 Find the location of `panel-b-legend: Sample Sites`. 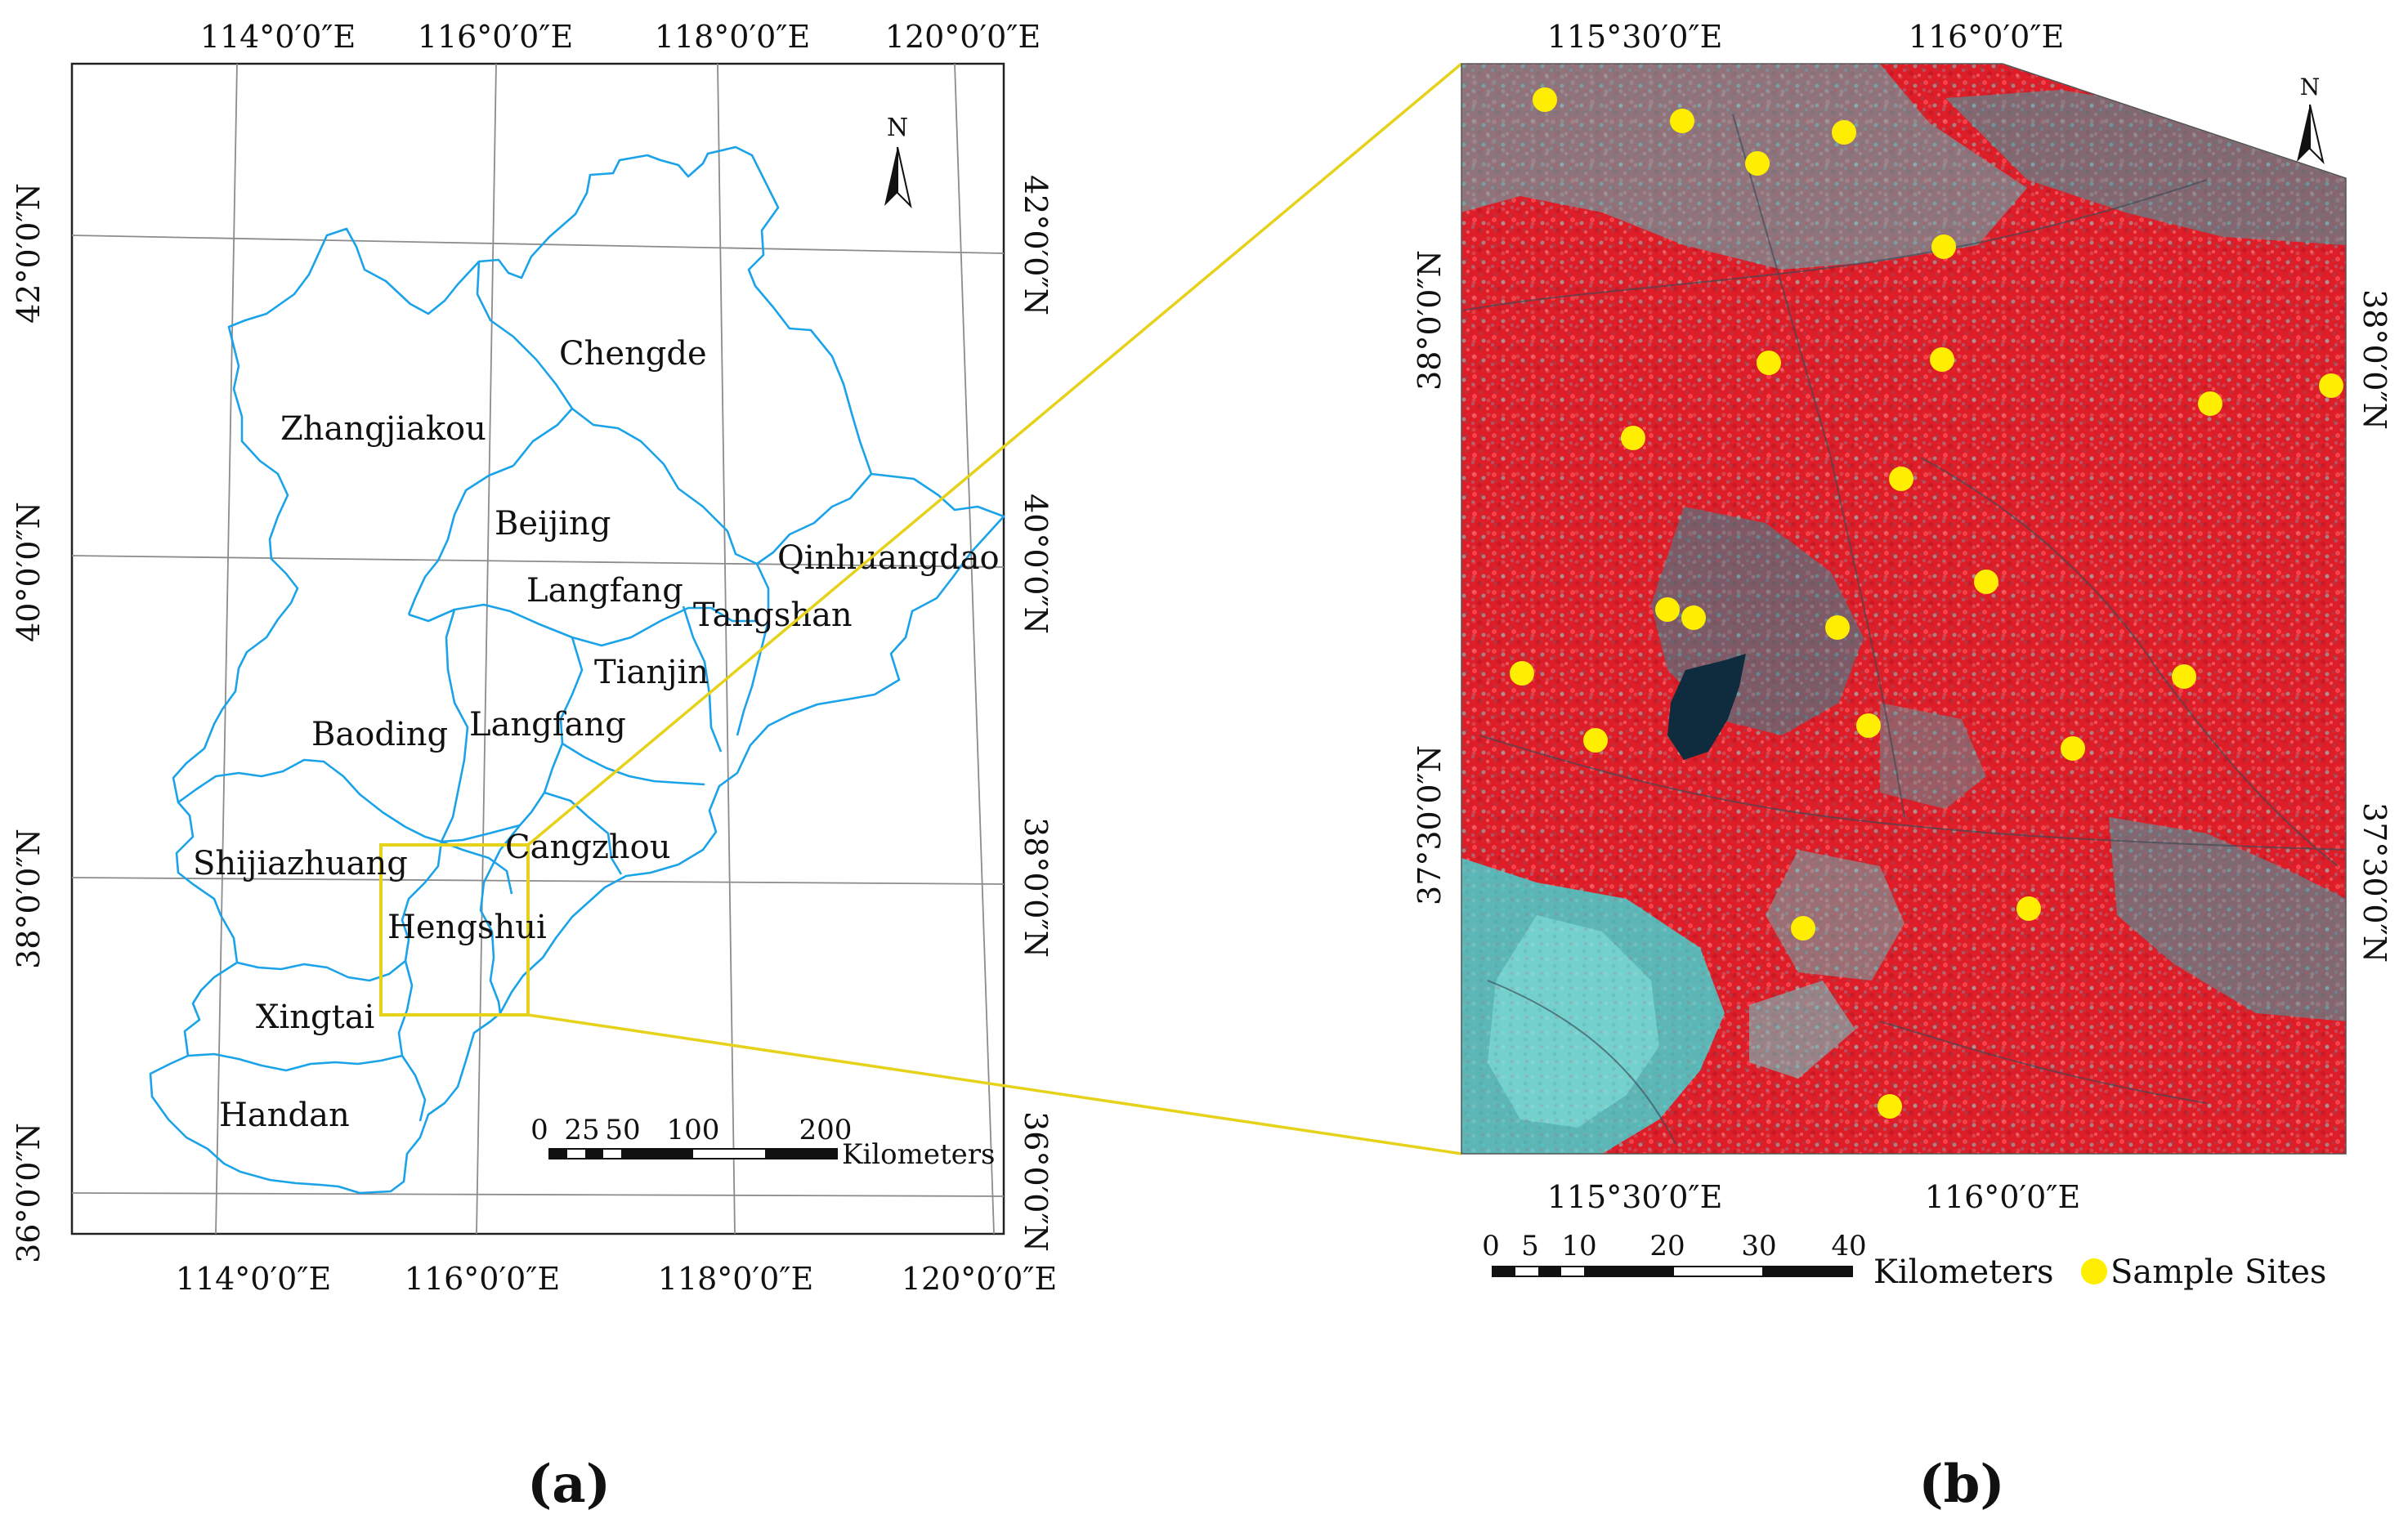

panel-b-legend: Sample Sites is located at coordinates (2203, 1272).